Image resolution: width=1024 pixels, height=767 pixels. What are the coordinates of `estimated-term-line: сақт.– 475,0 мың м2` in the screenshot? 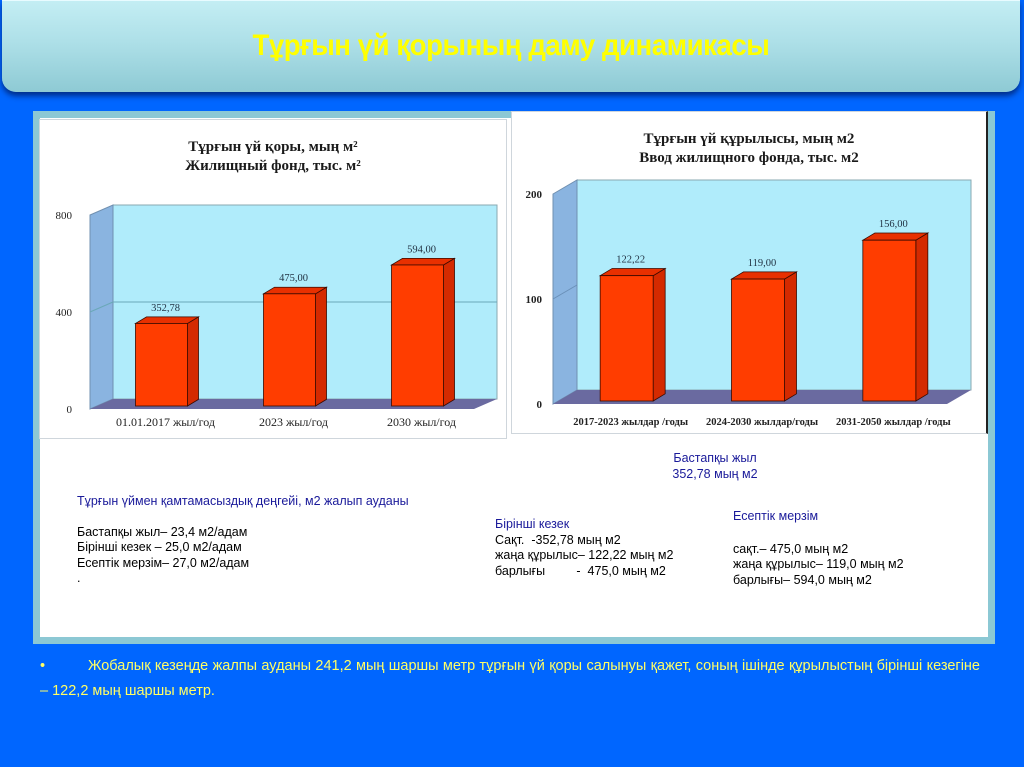 It's located at (791, 548).